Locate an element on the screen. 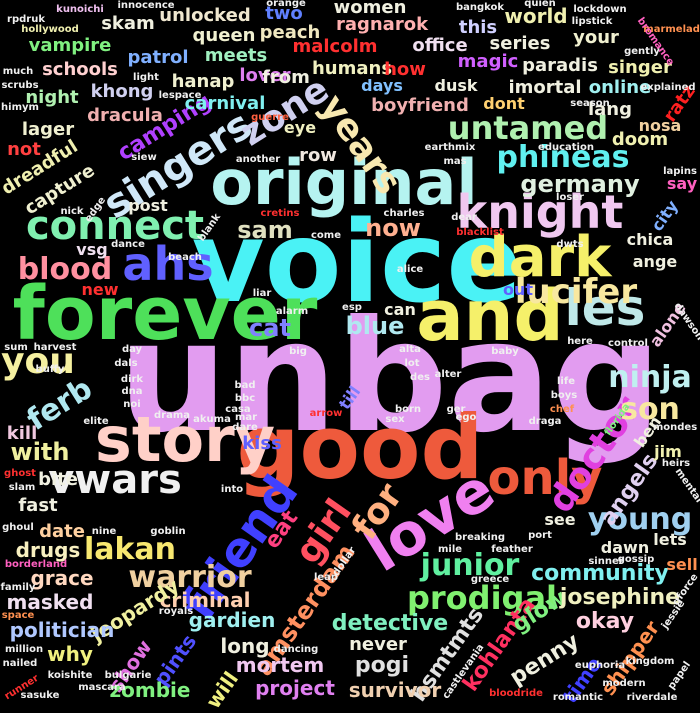 The width and height of the screenshot is (700, 713). word-quien: quien is located at coordinates (540, 4).